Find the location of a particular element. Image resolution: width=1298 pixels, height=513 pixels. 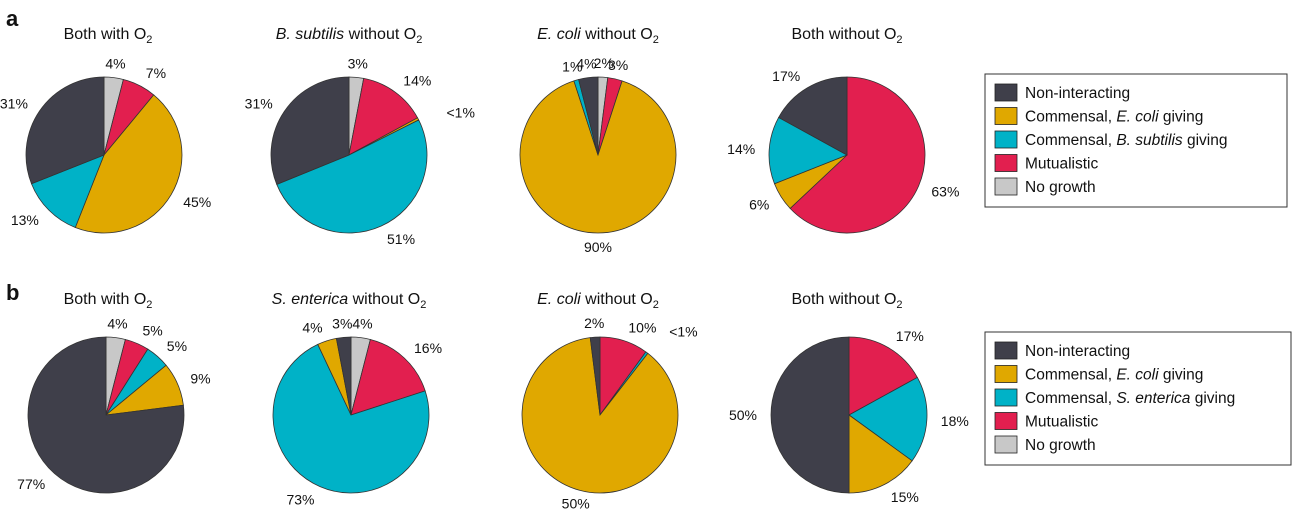

slice-label: 18% is located at coordinates (955, 421).